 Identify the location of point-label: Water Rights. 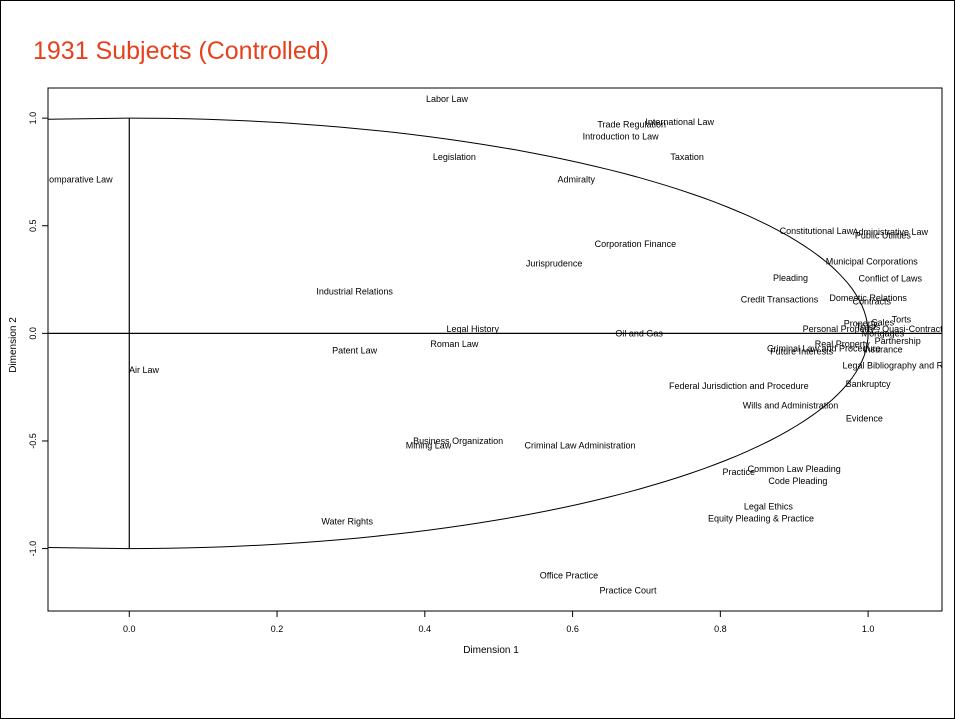
(347, 522).